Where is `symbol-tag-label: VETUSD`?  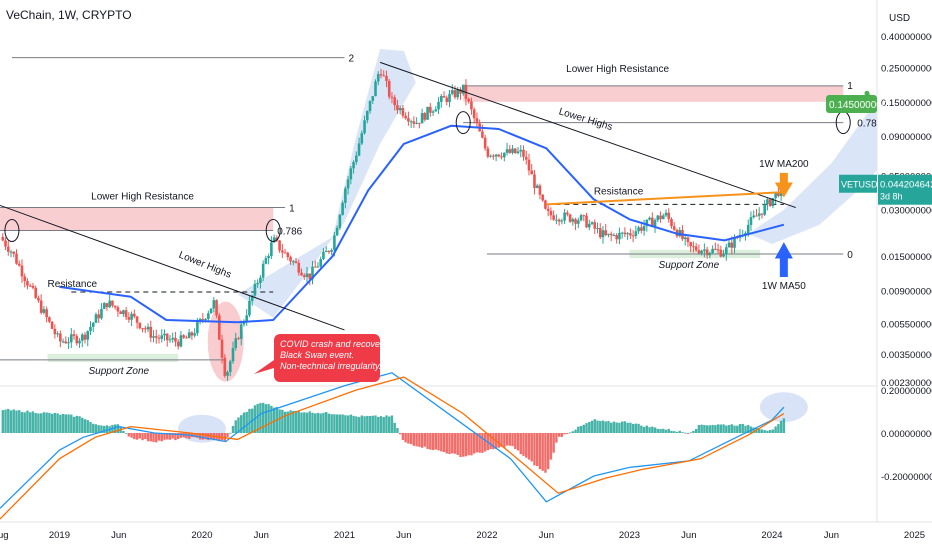 symbol-tag-label: VETUSD is located at coordinates (859, 185).